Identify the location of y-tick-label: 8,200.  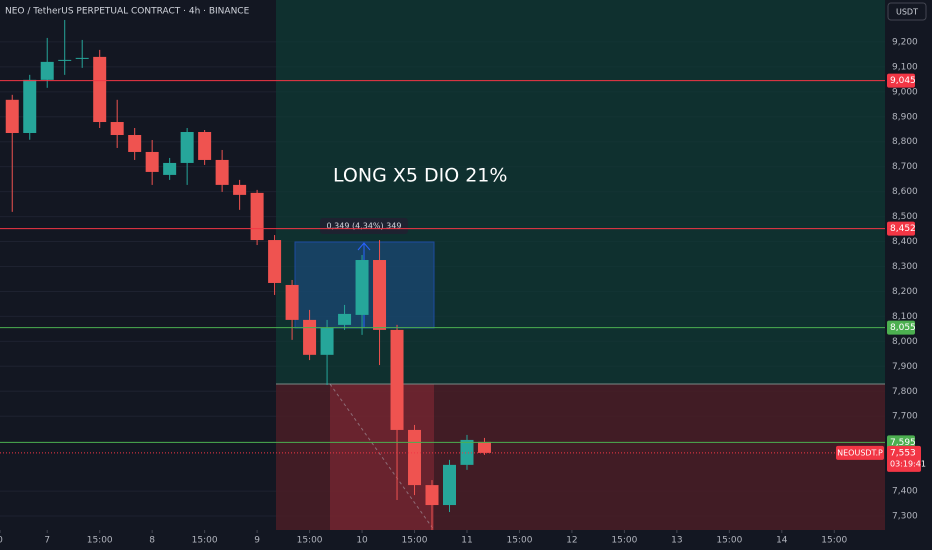
(905, 292).